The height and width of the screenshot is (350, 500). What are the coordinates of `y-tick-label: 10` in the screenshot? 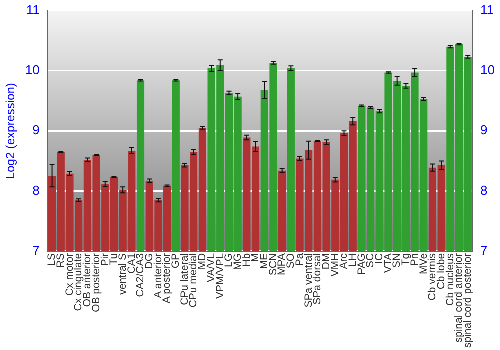 It's located at (32, 70).